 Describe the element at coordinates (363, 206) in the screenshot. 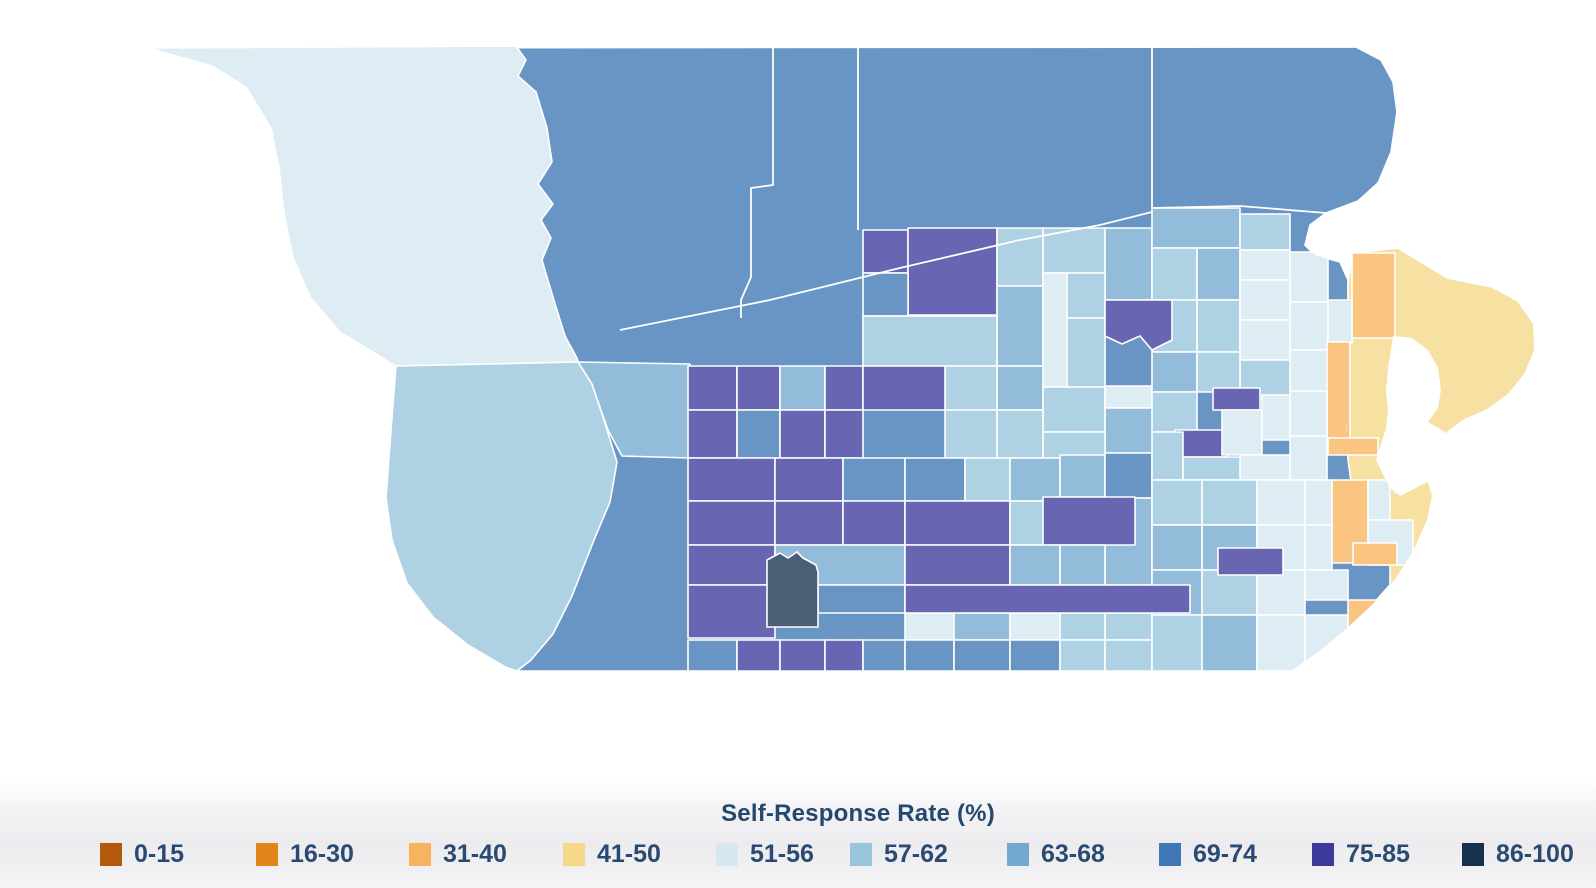

I see `map-region-west-county` at that location.